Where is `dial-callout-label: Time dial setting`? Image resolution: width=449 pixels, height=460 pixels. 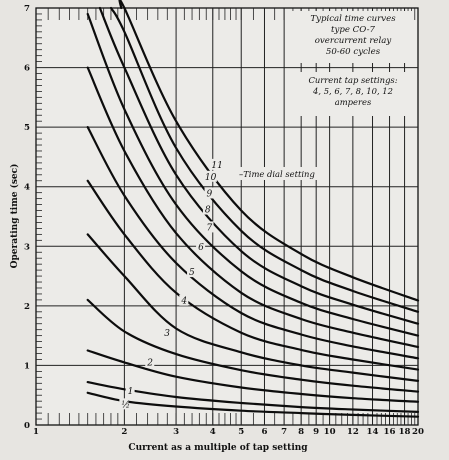
dial-callout-label: Time dial setting is located at coordinates (279, 174).